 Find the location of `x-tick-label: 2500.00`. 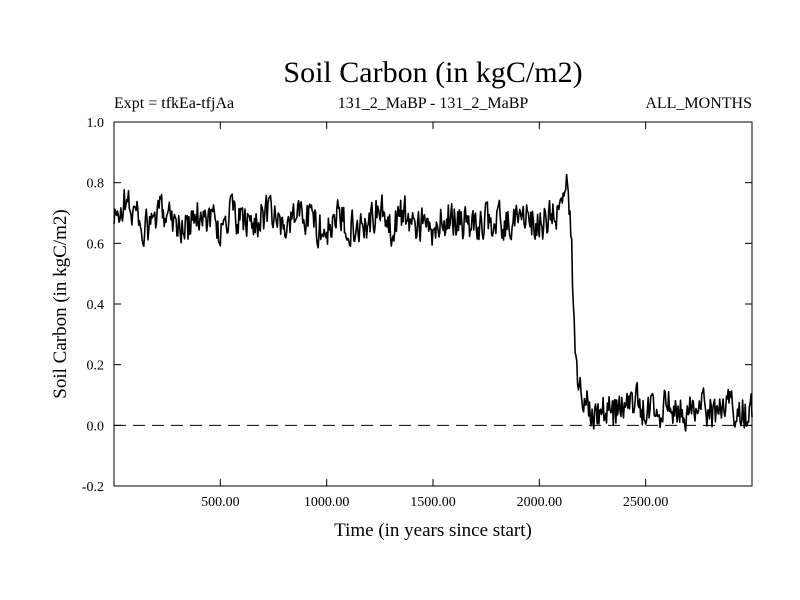

x-tick-label: 2500.00 is located at coordinates (646, 502).